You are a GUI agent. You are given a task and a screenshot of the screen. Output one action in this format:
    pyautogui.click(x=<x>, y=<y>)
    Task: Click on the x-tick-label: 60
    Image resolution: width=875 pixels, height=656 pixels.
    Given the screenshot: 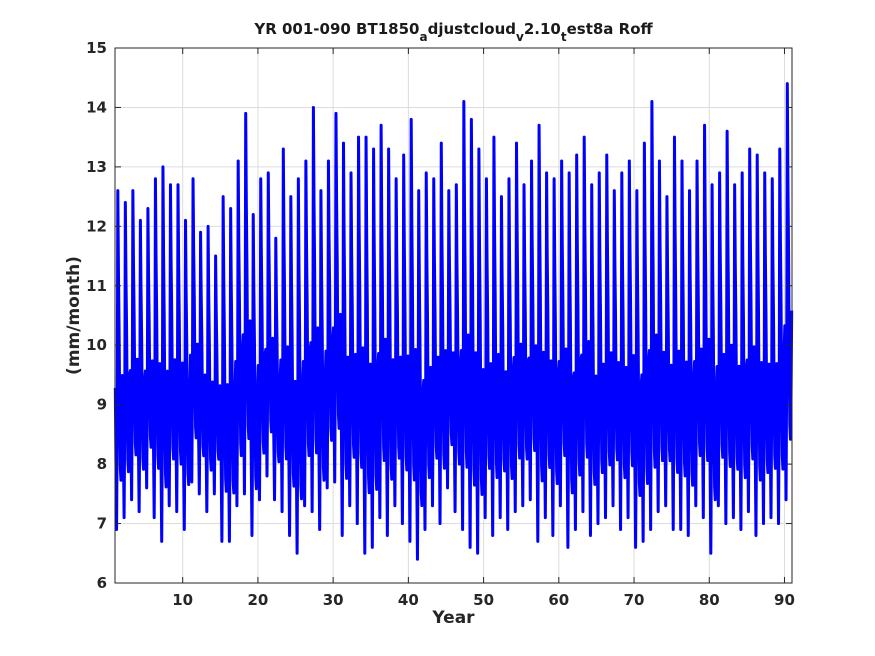 What is the action you would take?
    pyautogui.click(x=558, y=600)
    